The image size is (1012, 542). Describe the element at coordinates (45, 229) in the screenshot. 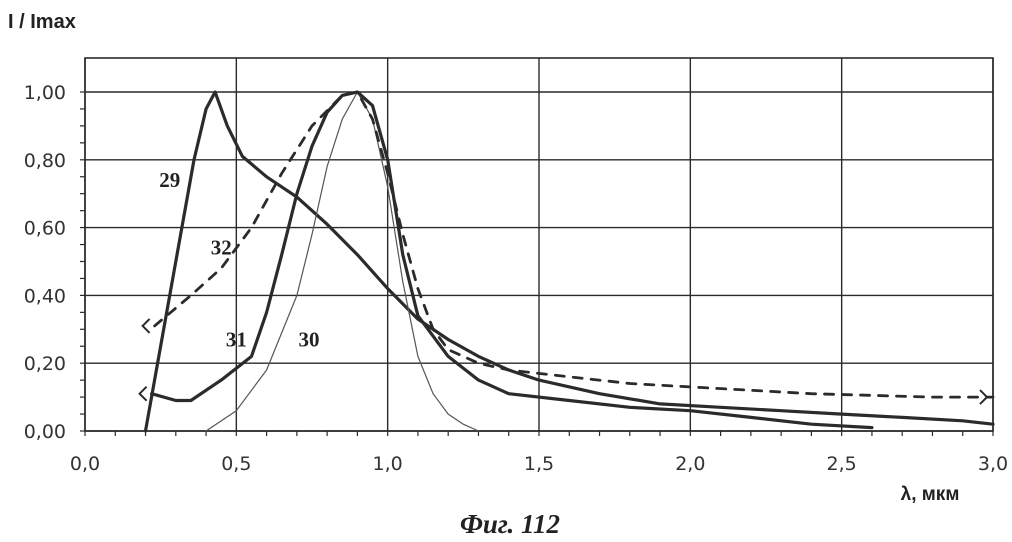

I see `y-tick-label: 0,60` at that location.